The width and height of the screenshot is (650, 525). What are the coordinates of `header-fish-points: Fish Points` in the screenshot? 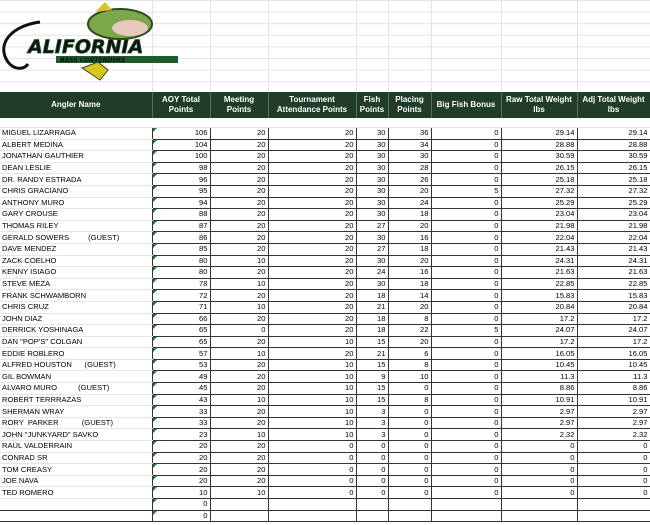 It's located at (372, 105).